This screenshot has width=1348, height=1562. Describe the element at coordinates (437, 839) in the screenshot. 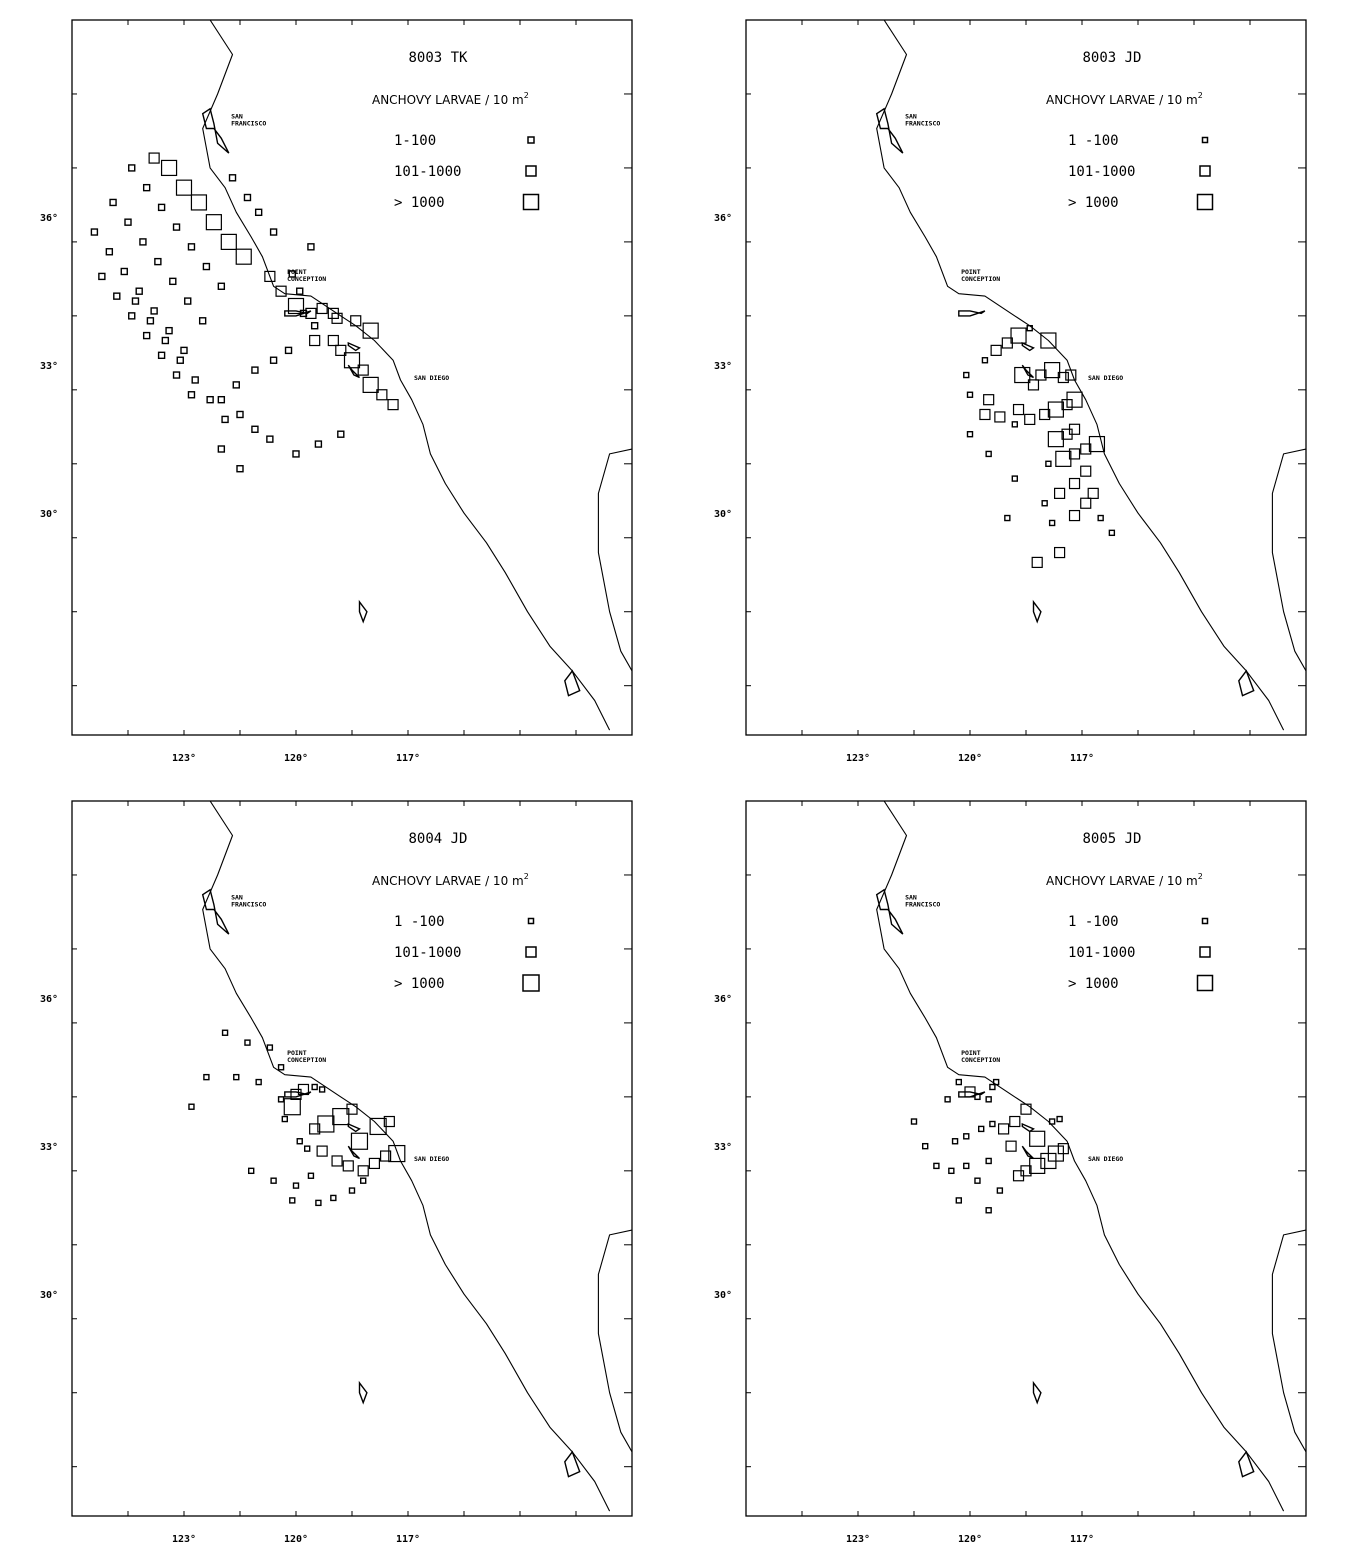

I see `panel-title: 8004 JD` at that location.